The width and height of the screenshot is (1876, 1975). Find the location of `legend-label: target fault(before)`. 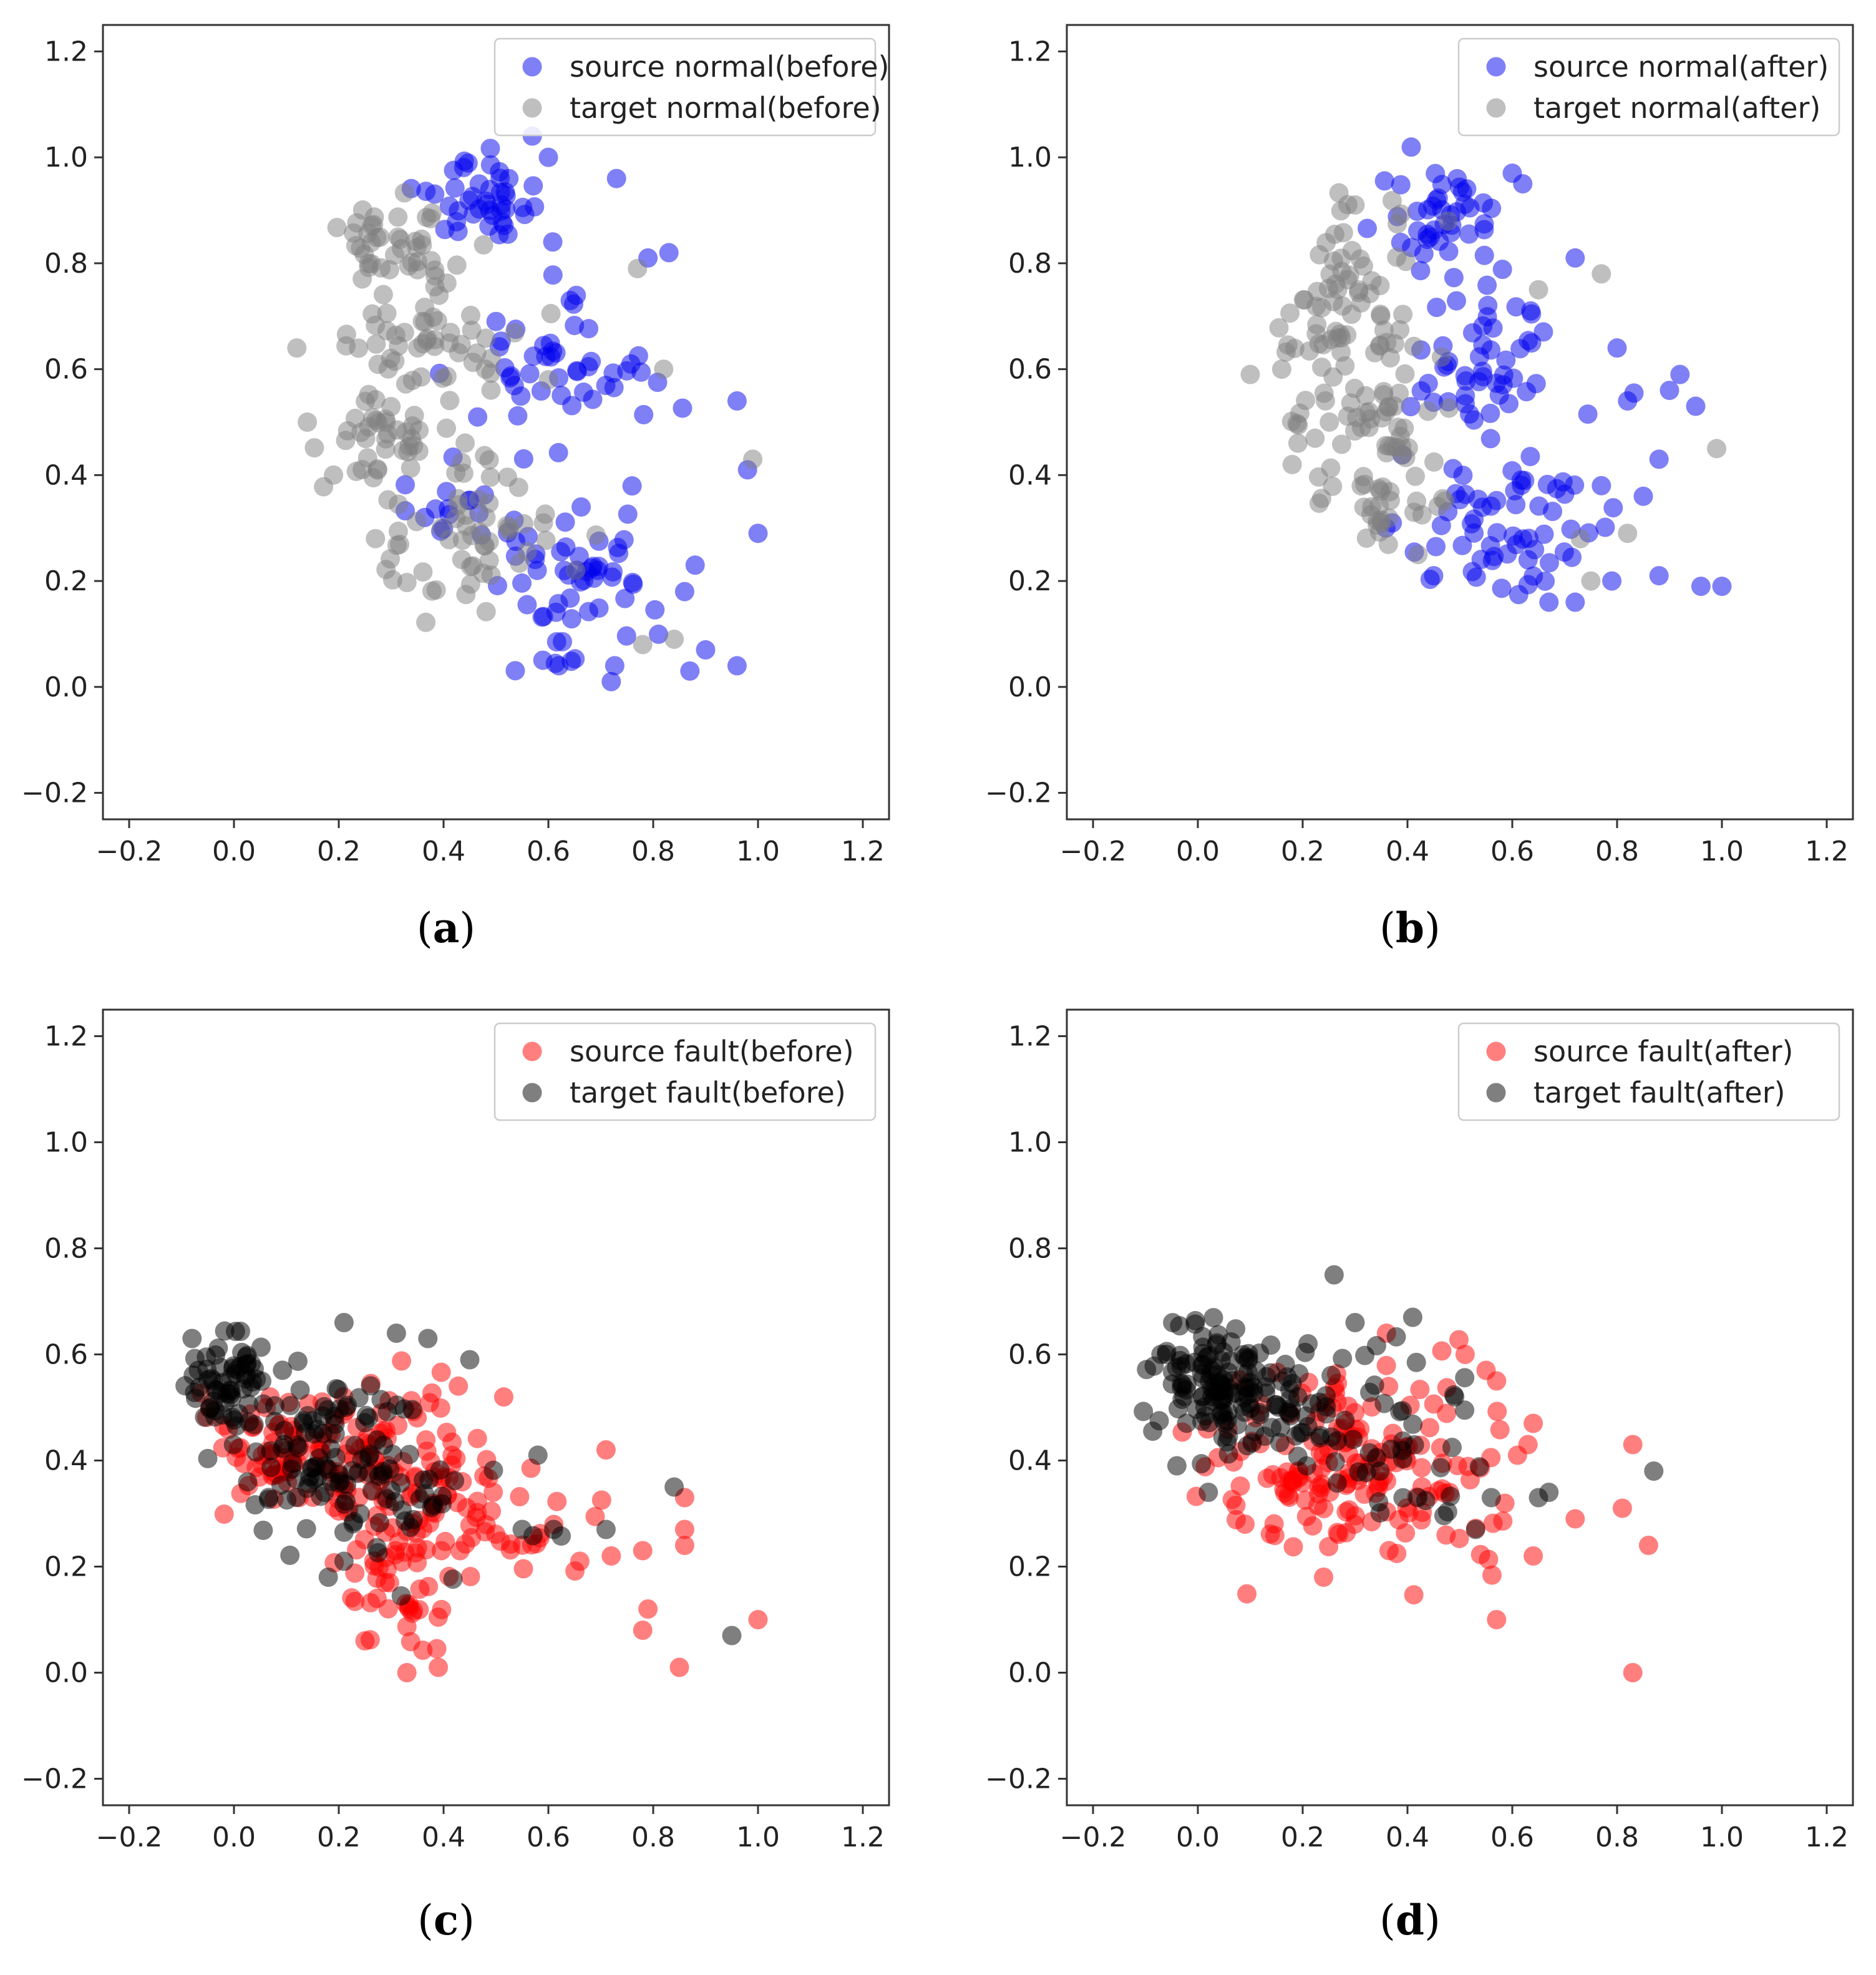

legend-label: target fault(before) is located at coordinates (708, 1092).